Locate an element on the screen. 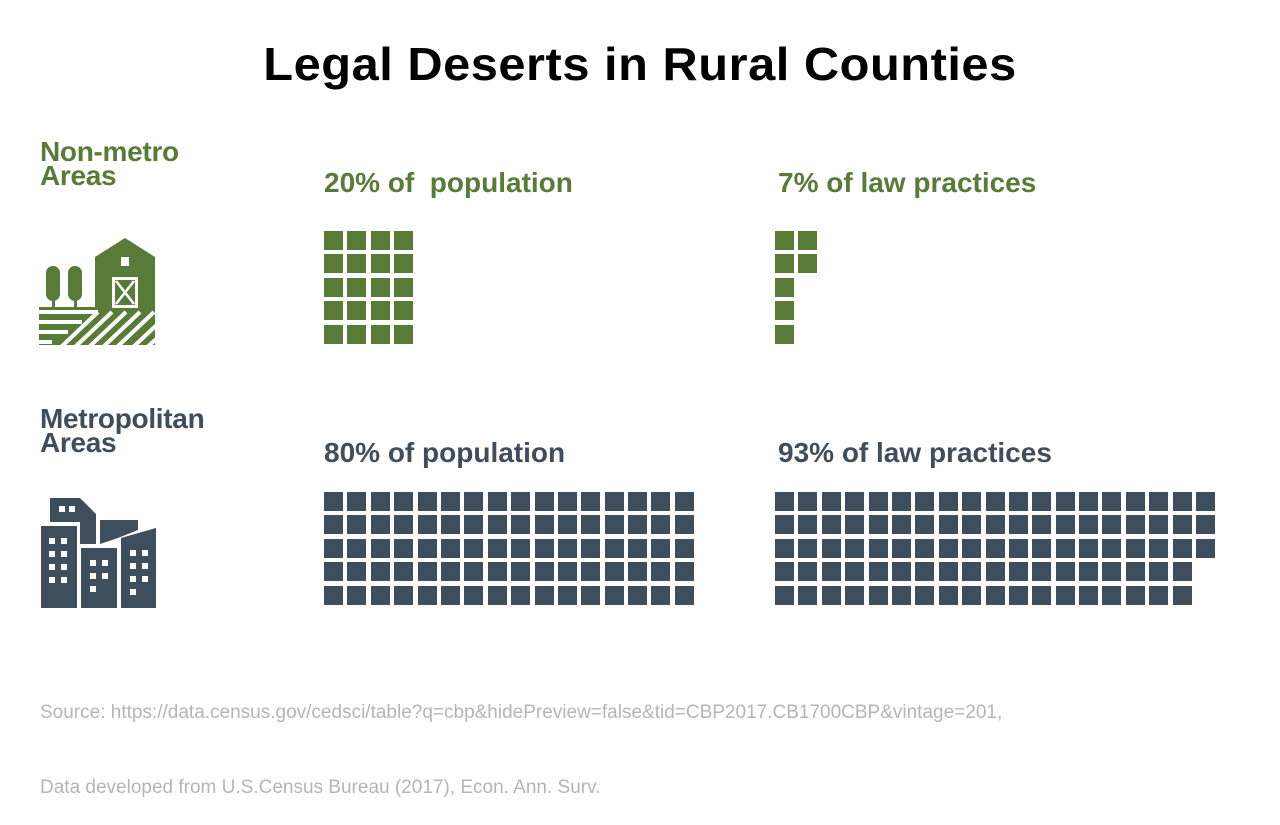 This screenshot has width=1280, height=825. non-metro-population-label: 20% of population is located at coordinates (448, 182).